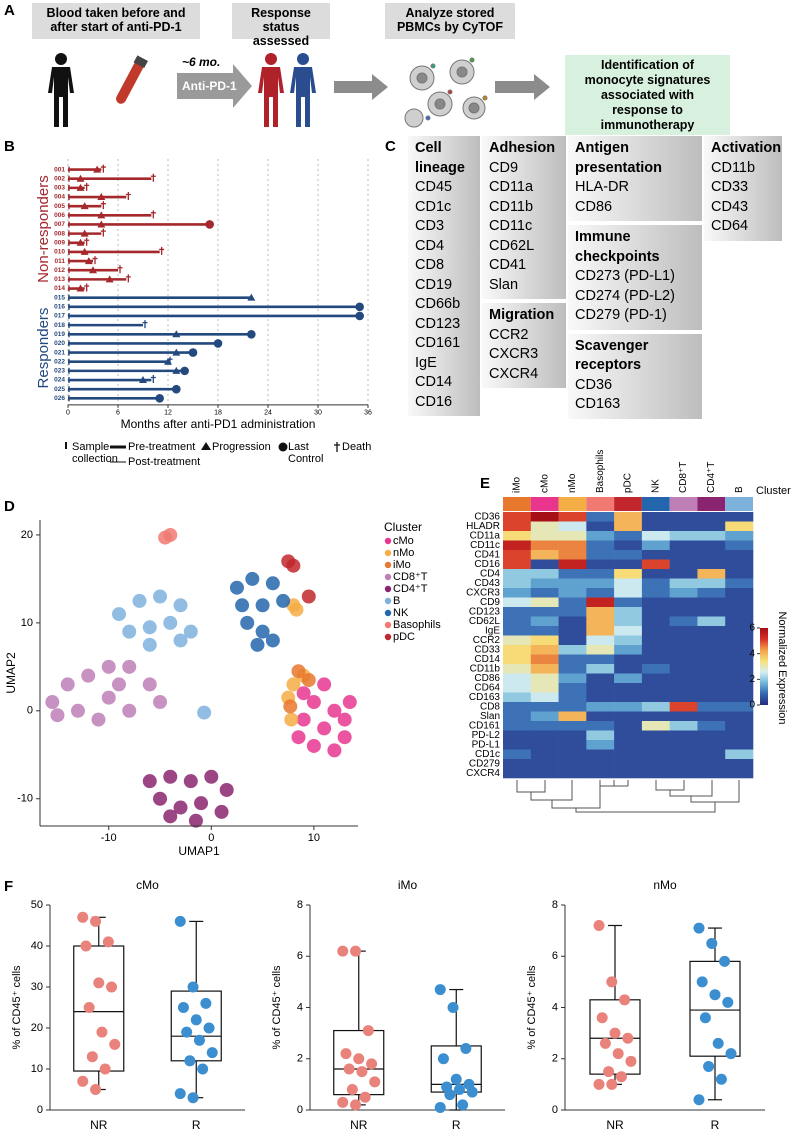 This screenshot has height=1140, width=792. Describe the element at coordinates (504, 284) in the screenshot. I see `marker-name: Slan` at that location.